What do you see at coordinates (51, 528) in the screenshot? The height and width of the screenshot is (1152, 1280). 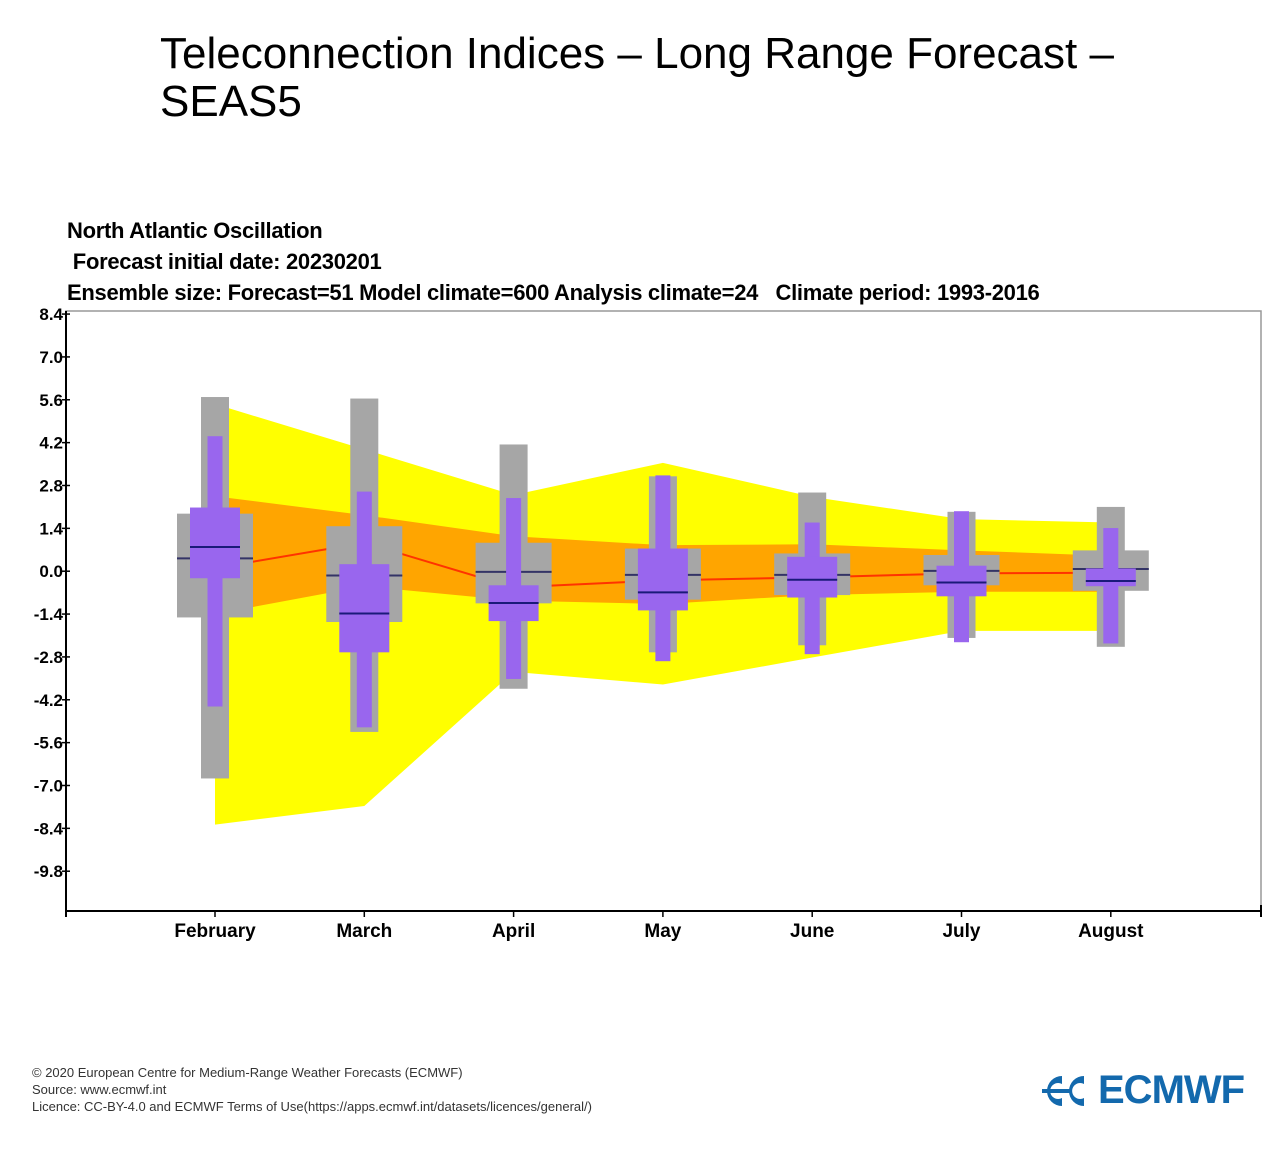 I see `y-tick-label: 1.4` at bounding box center [51, 528].